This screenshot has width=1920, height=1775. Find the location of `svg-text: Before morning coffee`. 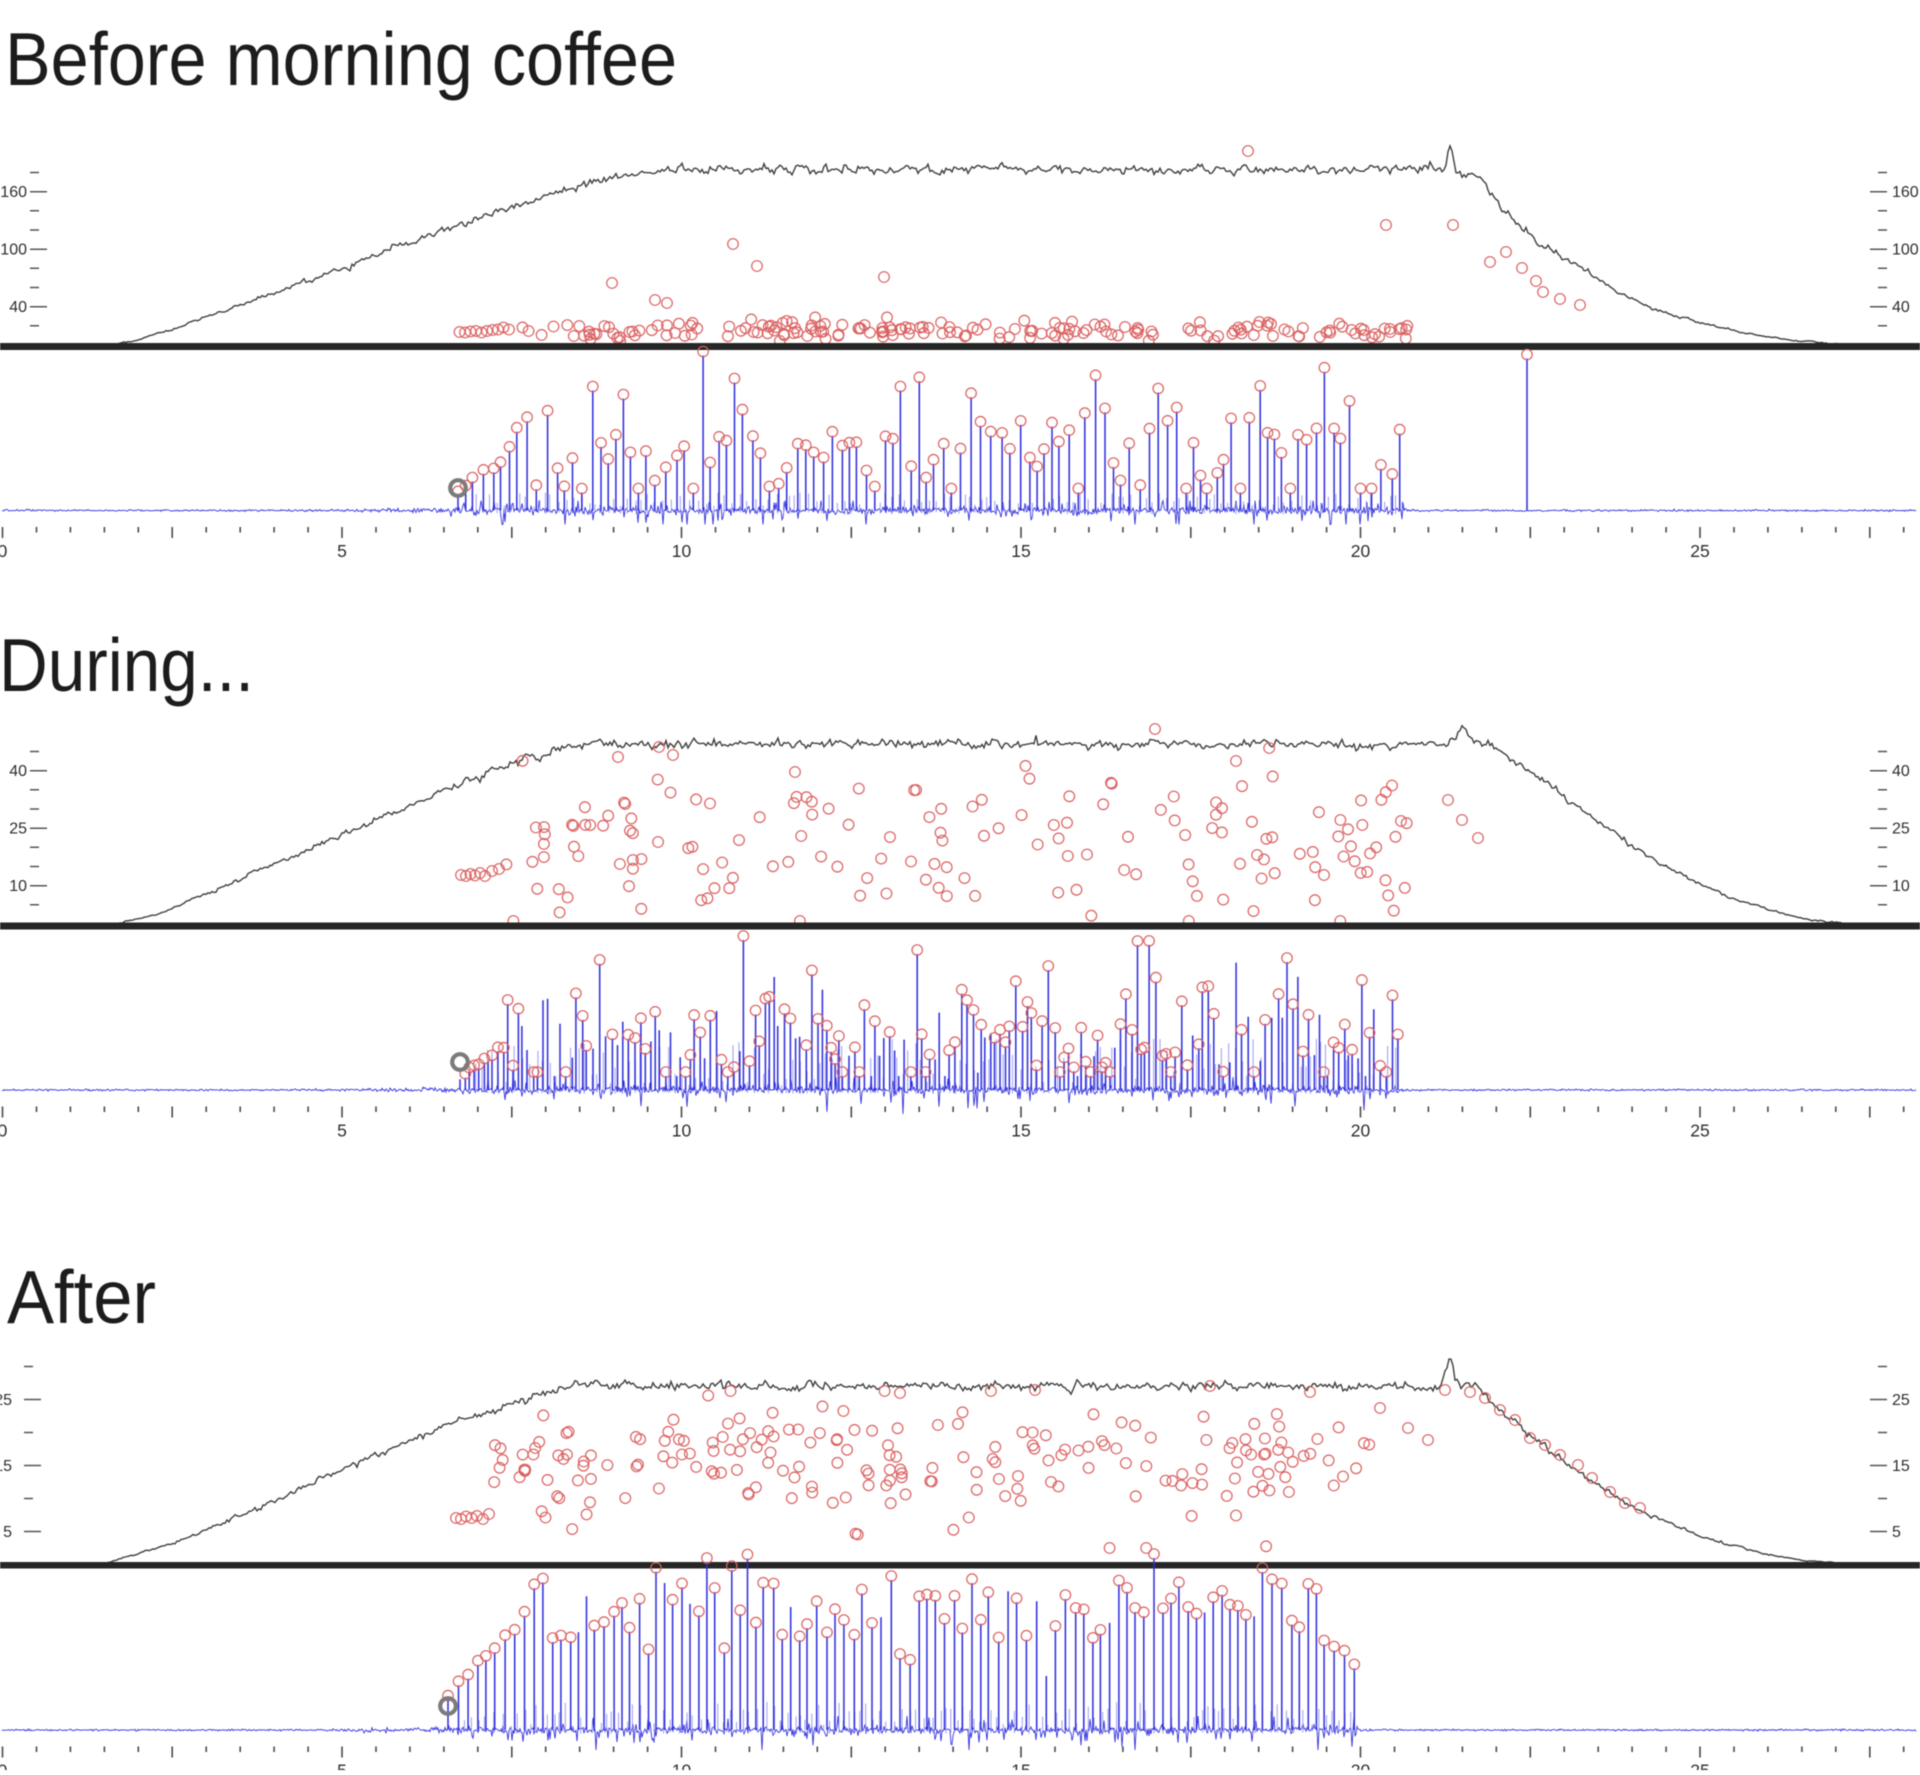

svg-text: Before morning coffee is located at coordinates (341, 59).